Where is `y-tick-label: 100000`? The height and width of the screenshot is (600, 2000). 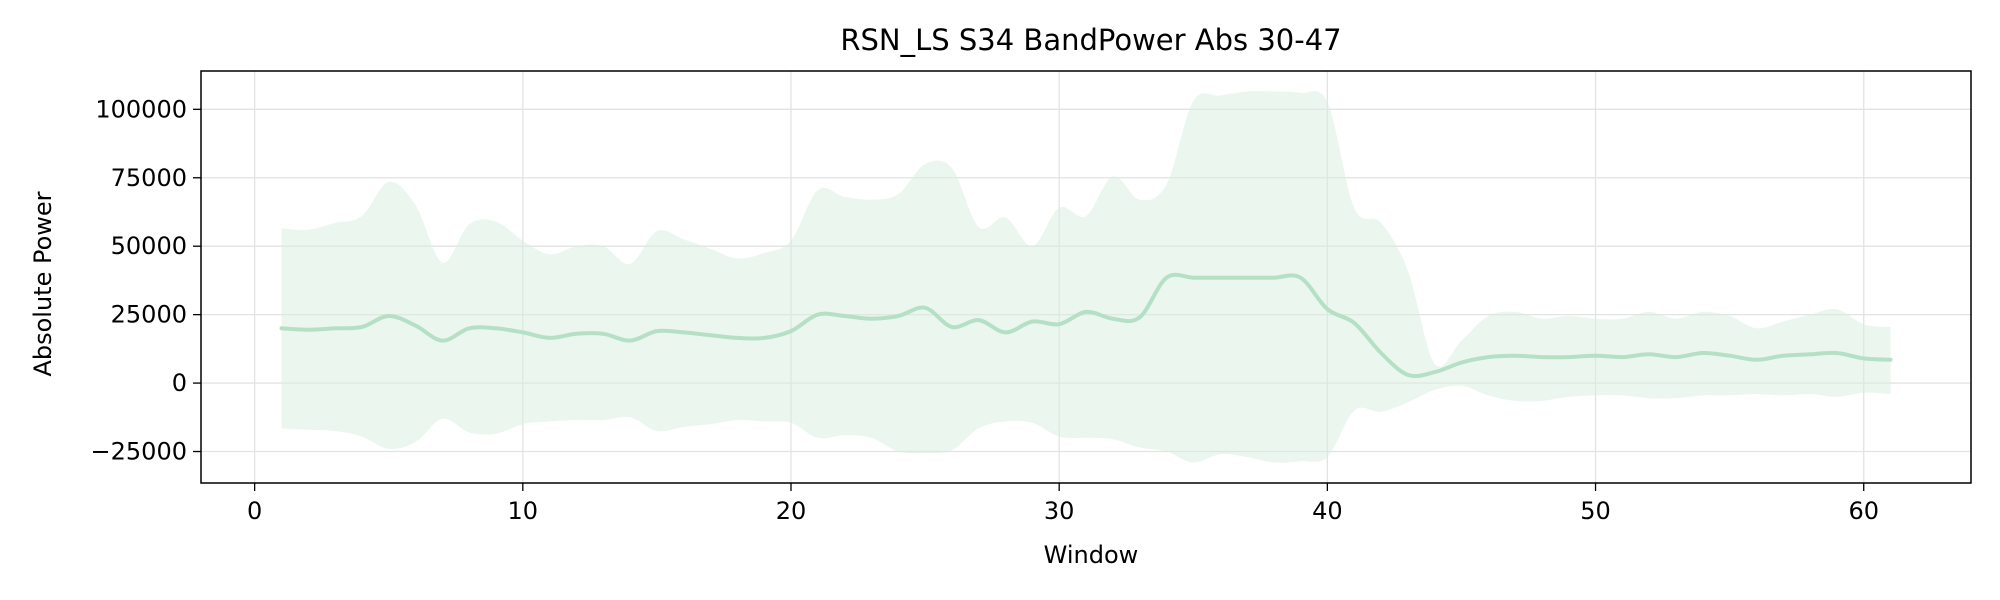 y-tick-label: 100000 is located at coordinates (141, 109).